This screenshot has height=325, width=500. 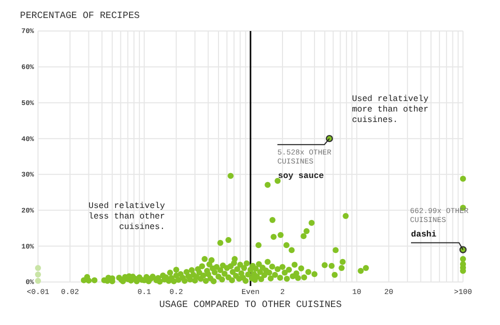 I want to click on annotation: soy sauce, so click(x=301, y=176).